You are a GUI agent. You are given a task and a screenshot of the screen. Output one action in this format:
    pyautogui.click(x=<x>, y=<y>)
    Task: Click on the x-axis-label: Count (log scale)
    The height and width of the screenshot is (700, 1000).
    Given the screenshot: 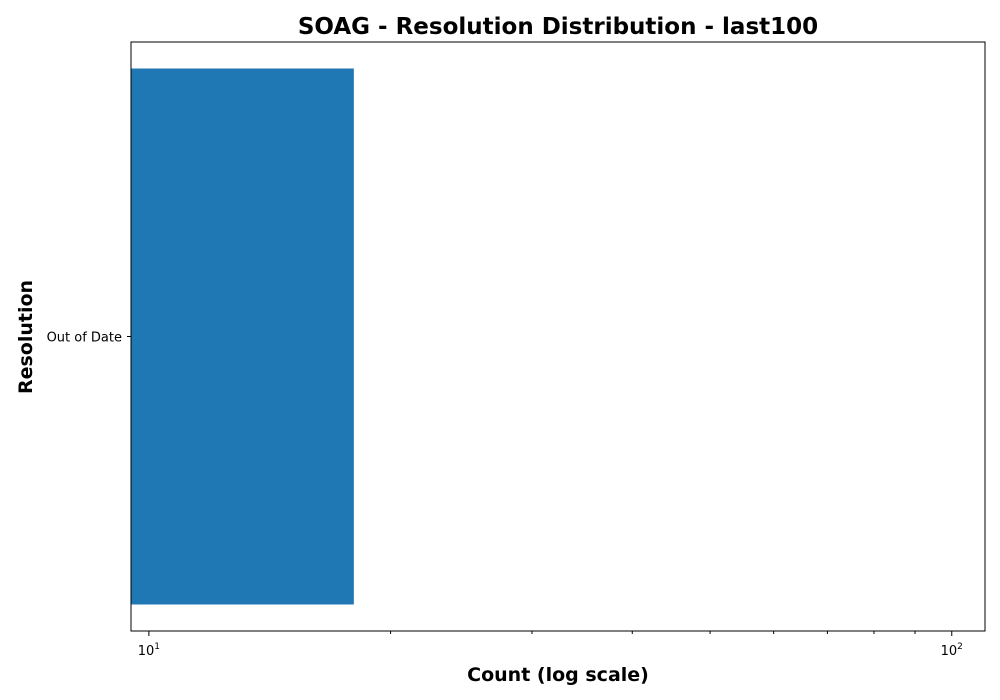 What is the action you would take?
    pyautogui.click(x=558, y=675)
    